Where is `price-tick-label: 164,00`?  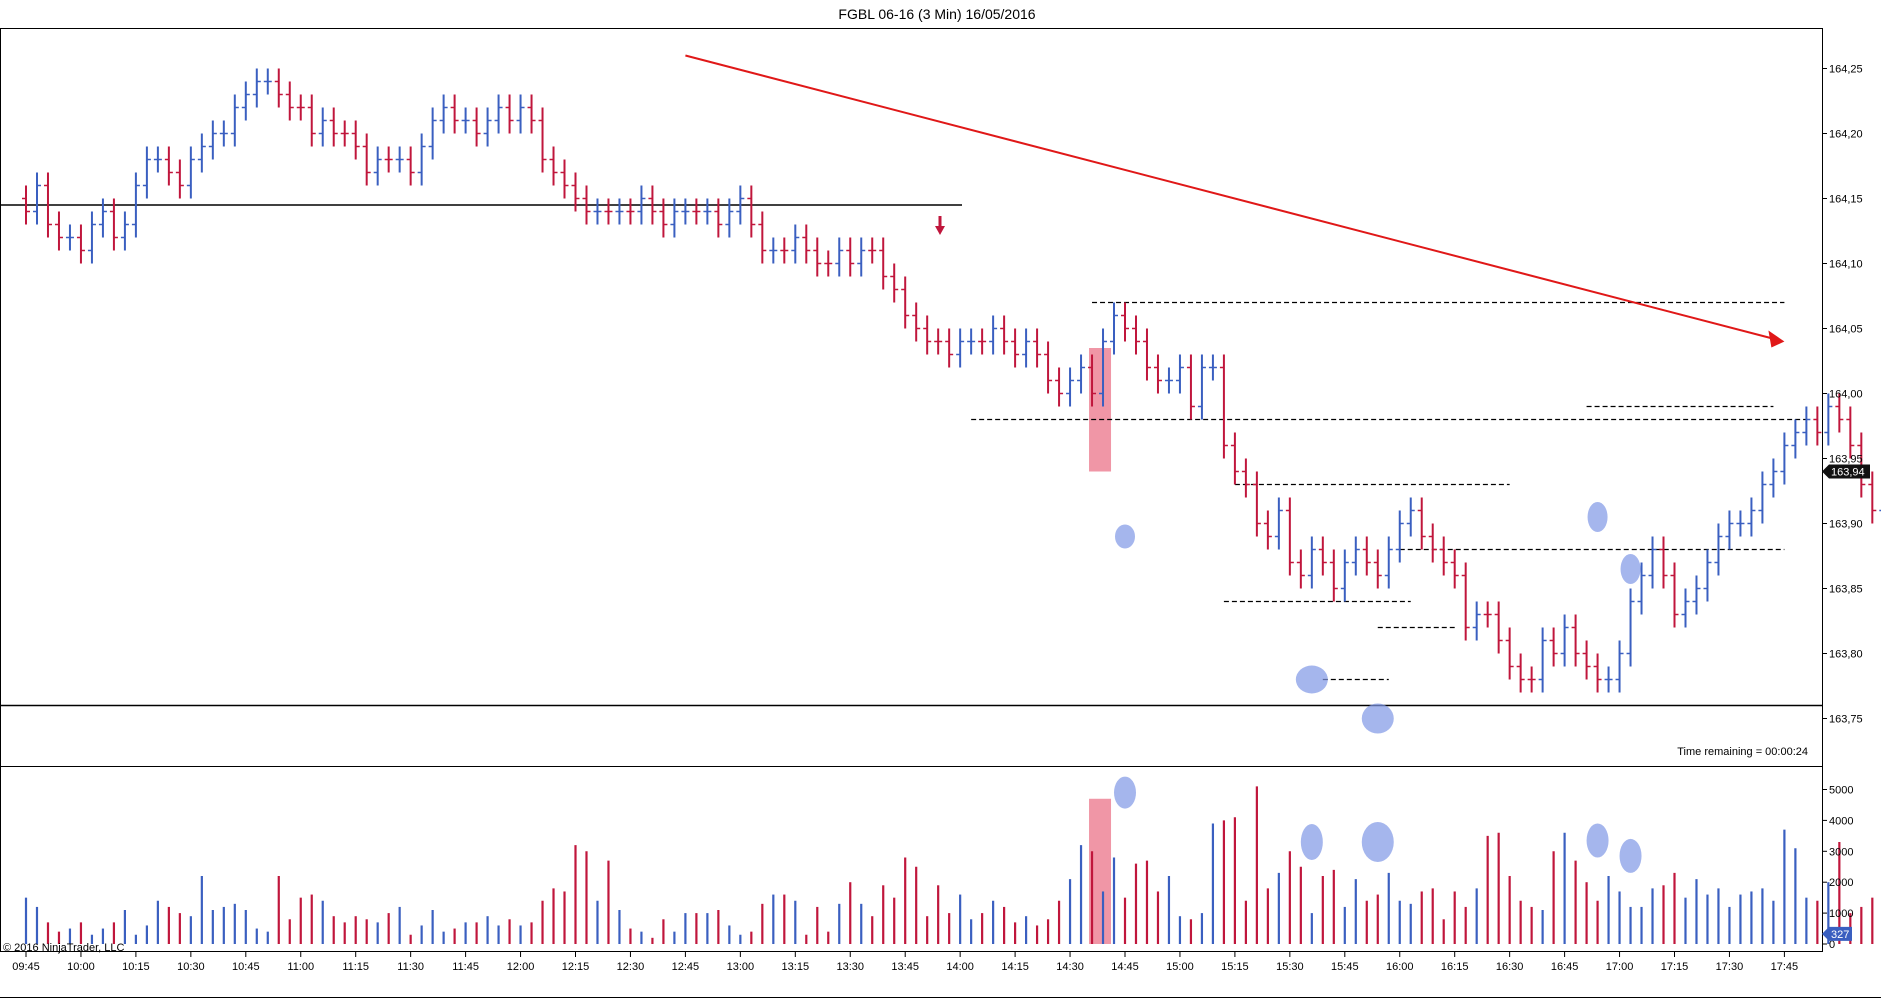
price-tick-label: 164,00 is located at coordinates (1846, 395).